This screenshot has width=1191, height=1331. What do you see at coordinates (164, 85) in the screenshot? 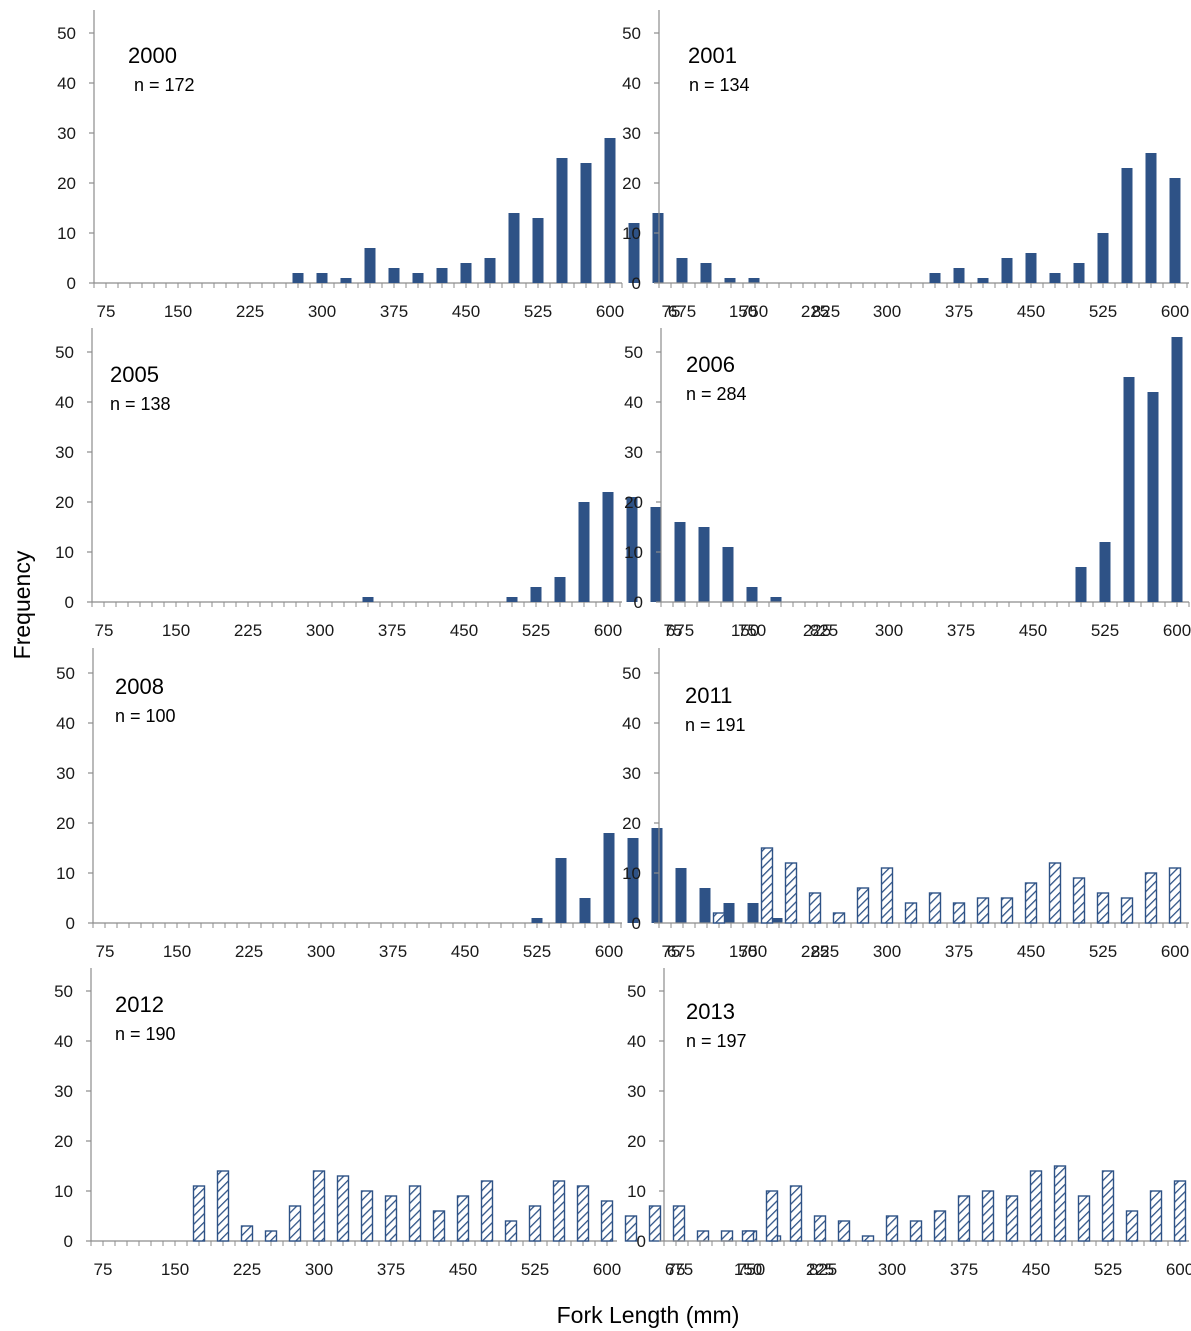
I see `panel-sample-size-label: n = 172` at bounding box center [164, 85].